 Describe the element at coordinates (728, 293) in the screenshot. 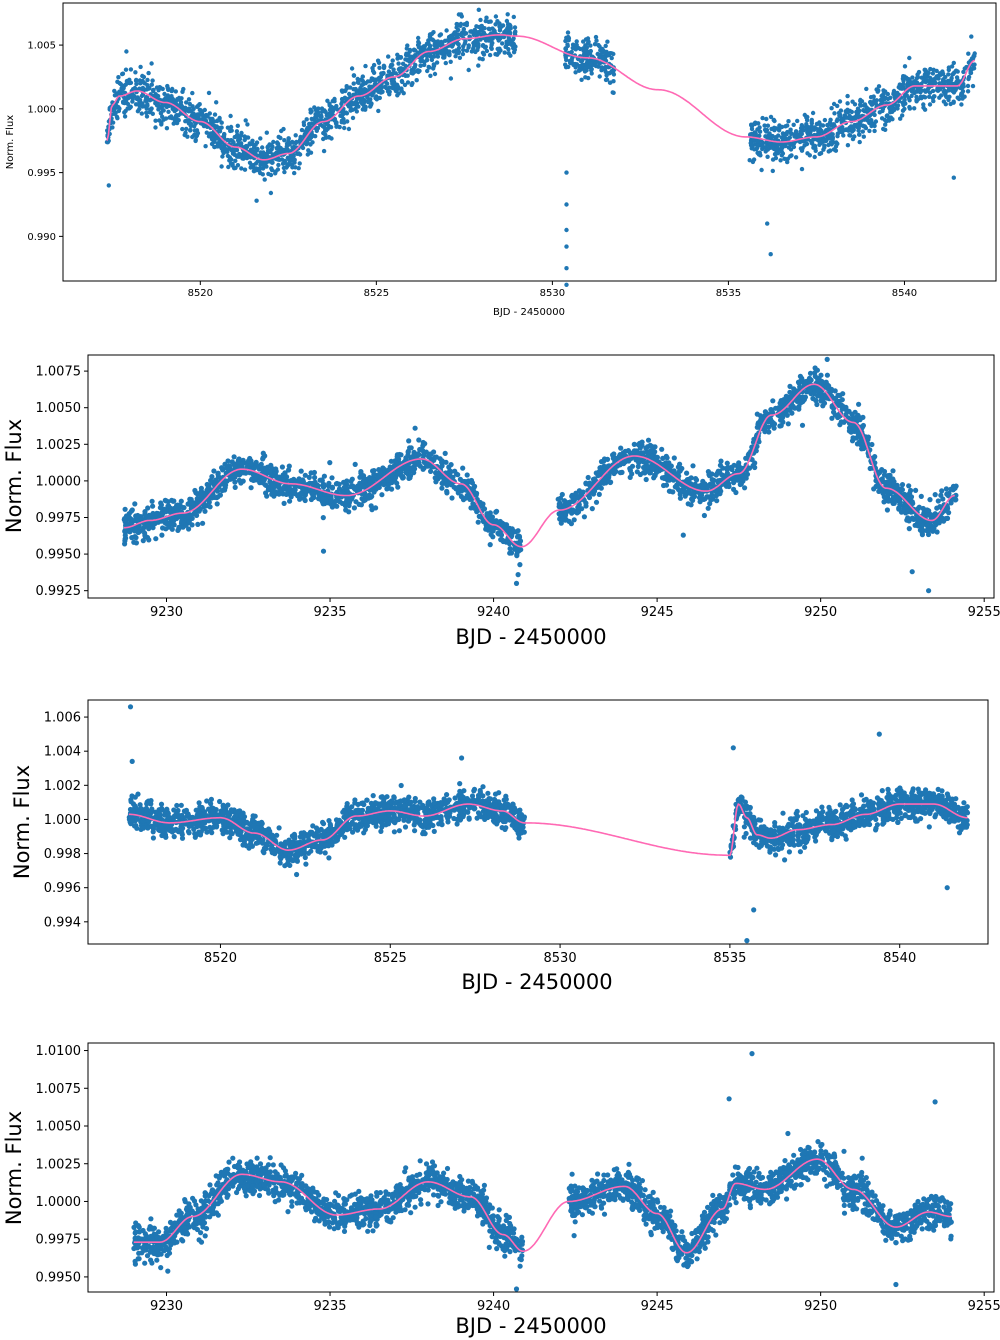

I see `x-tick-label: 8535` at that location.